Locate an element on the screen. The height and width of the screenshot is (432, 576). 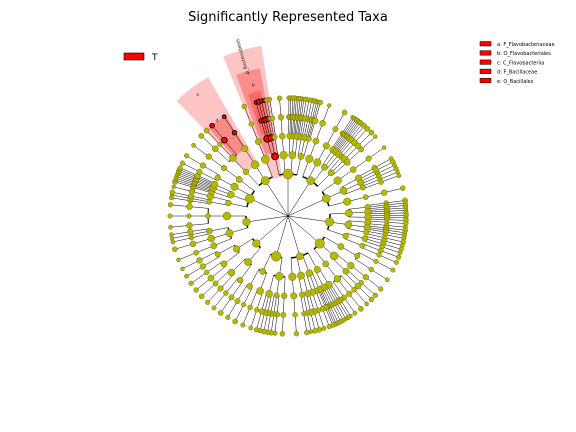
abbr-legend-label: a: F_Flavobacteriaceae is located at coordinates (526, 45).